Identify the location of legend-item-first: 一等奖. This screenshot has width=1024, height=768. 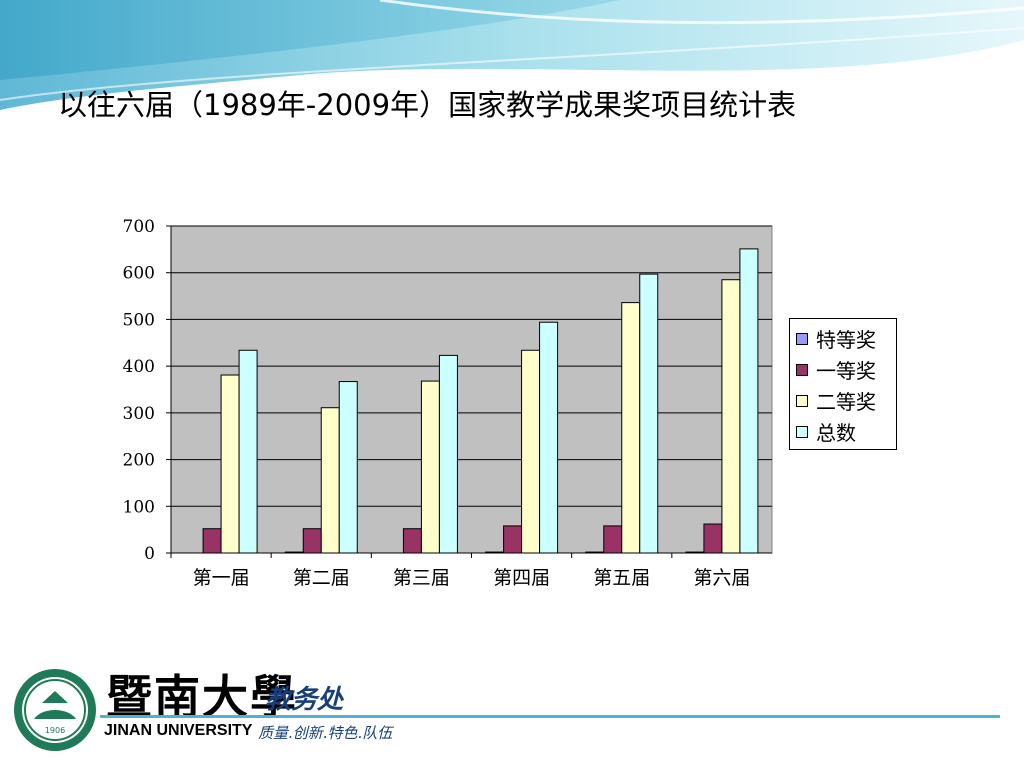
(843, 369).